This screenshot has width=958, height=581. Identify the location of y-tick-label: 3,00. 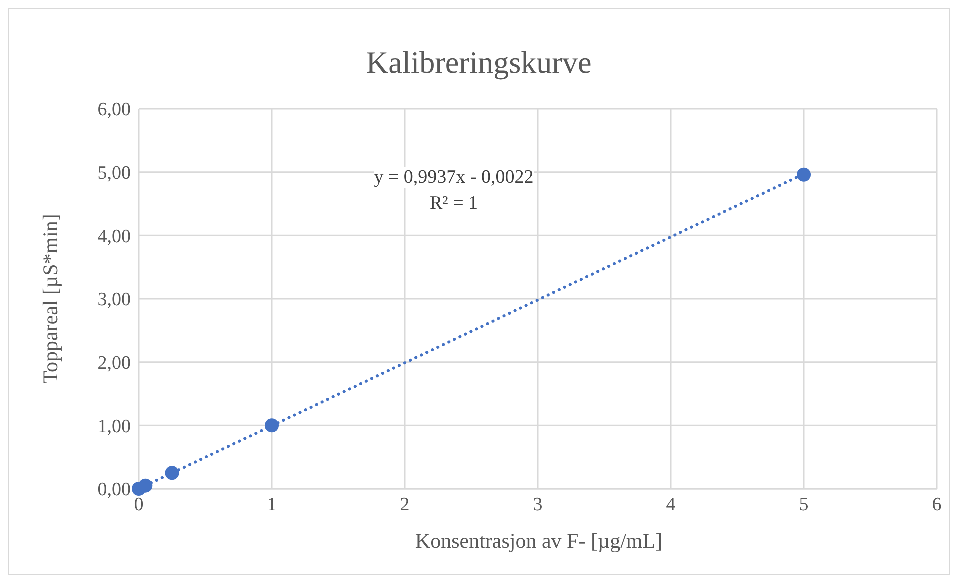
(114, 300).